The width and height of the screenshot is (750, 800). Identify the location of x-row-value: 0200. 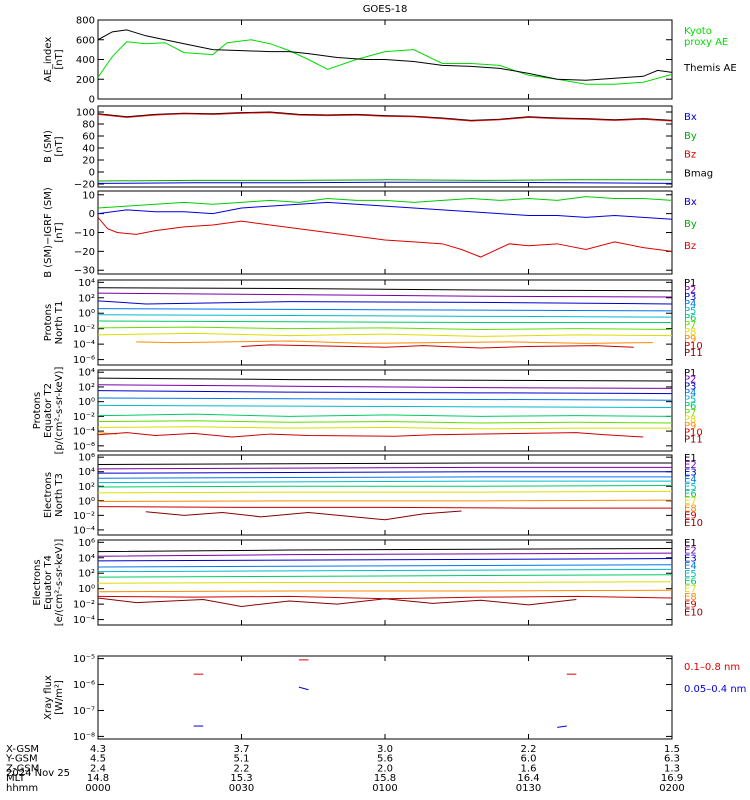
(671, 788).